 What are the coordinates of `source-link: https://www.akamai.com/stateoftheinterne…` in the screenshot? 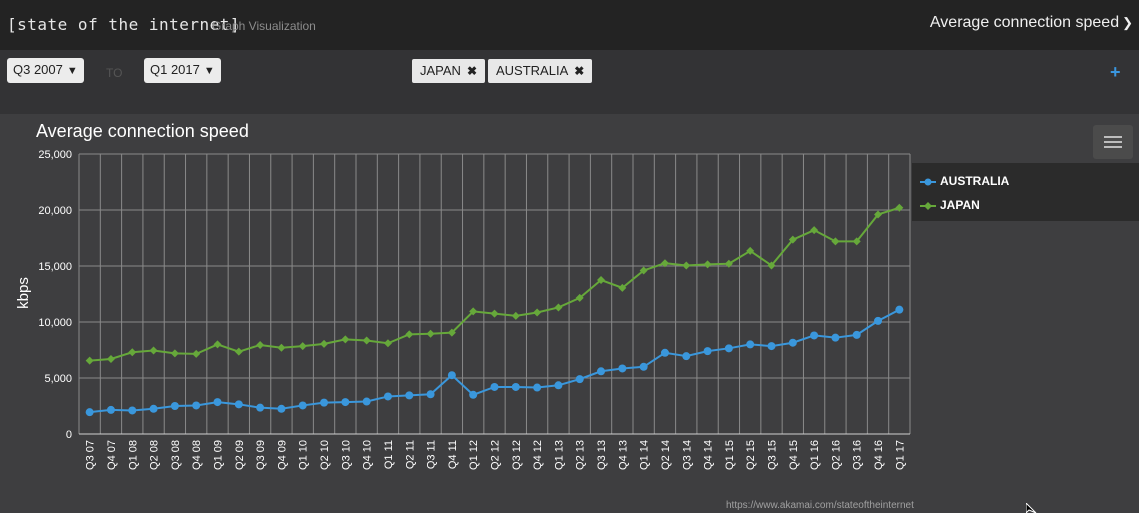 It's located at (820, 505).